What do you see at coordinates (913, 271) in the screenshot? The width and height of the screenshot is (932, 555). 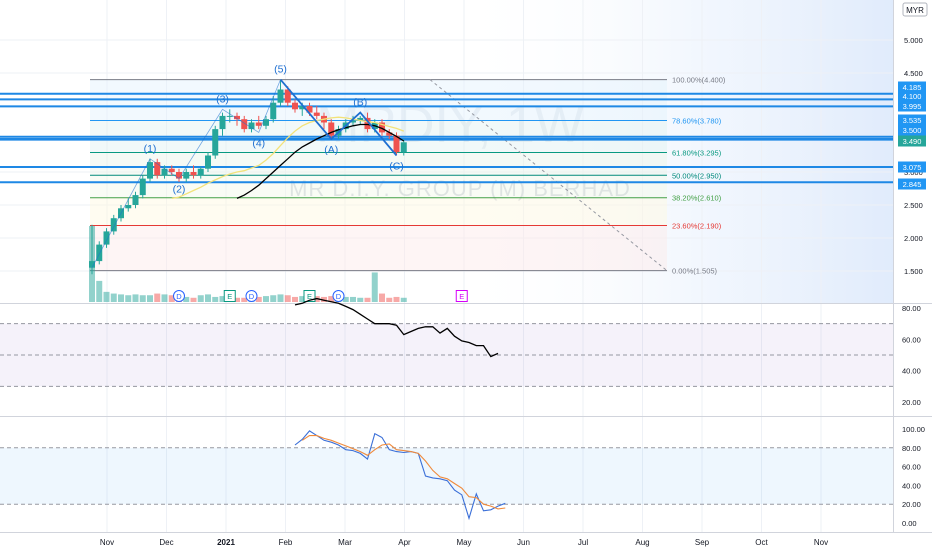 I see `price-axis-tick: 1.500` at bounding box center [913, 271].